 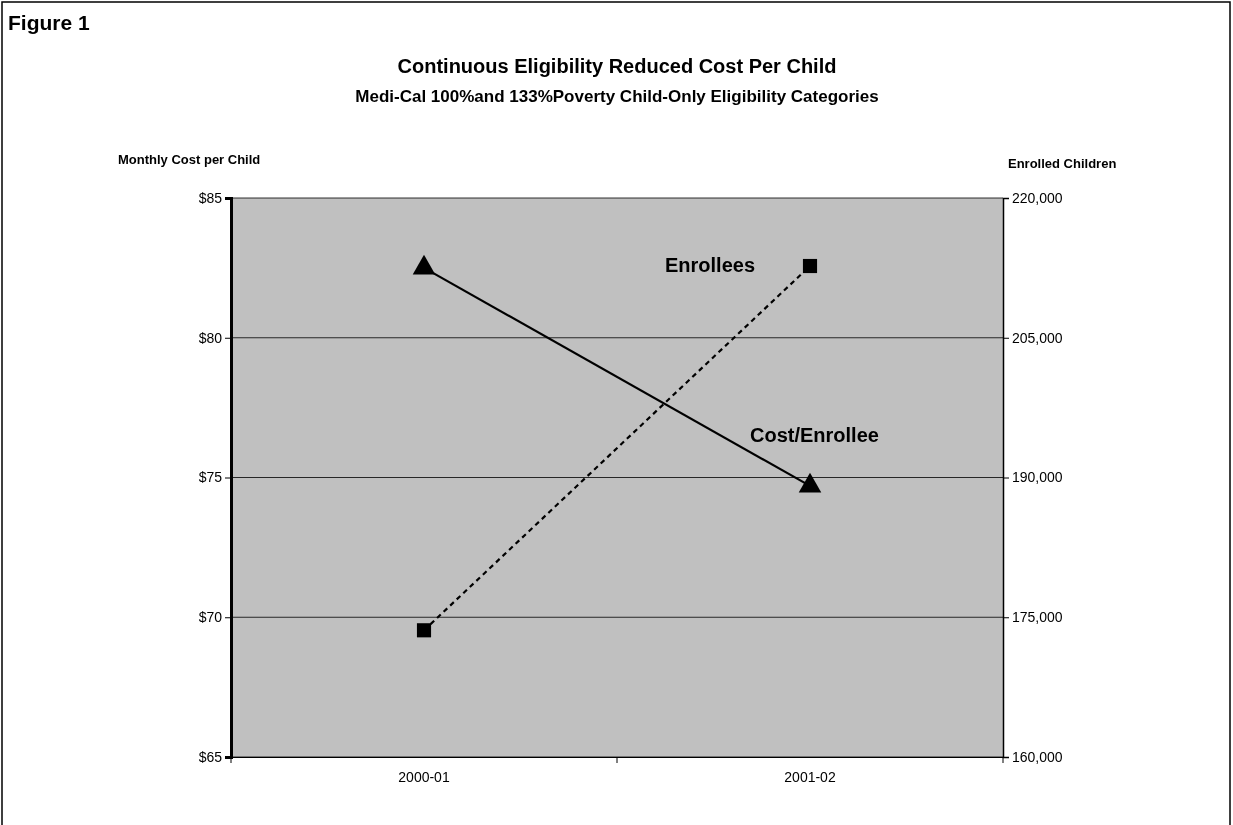 What do you see at coordinates (210, 756) in the screenshot?
I see `y-tick-label: $65` at bounding box center [210, 756].